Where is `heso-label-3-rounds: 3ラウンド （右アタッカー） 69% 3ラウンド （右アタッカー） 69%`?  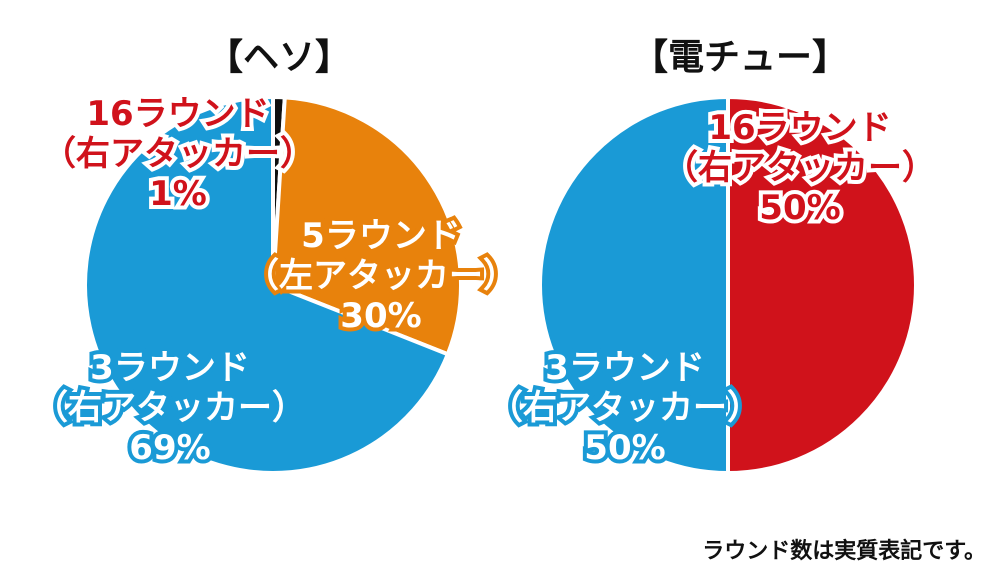
heso-label-3-rounds: 3ラウンド （右アタッカー） 69% 3ラウンド （右アタッカー） 69% is located at coordinates (170, 408).